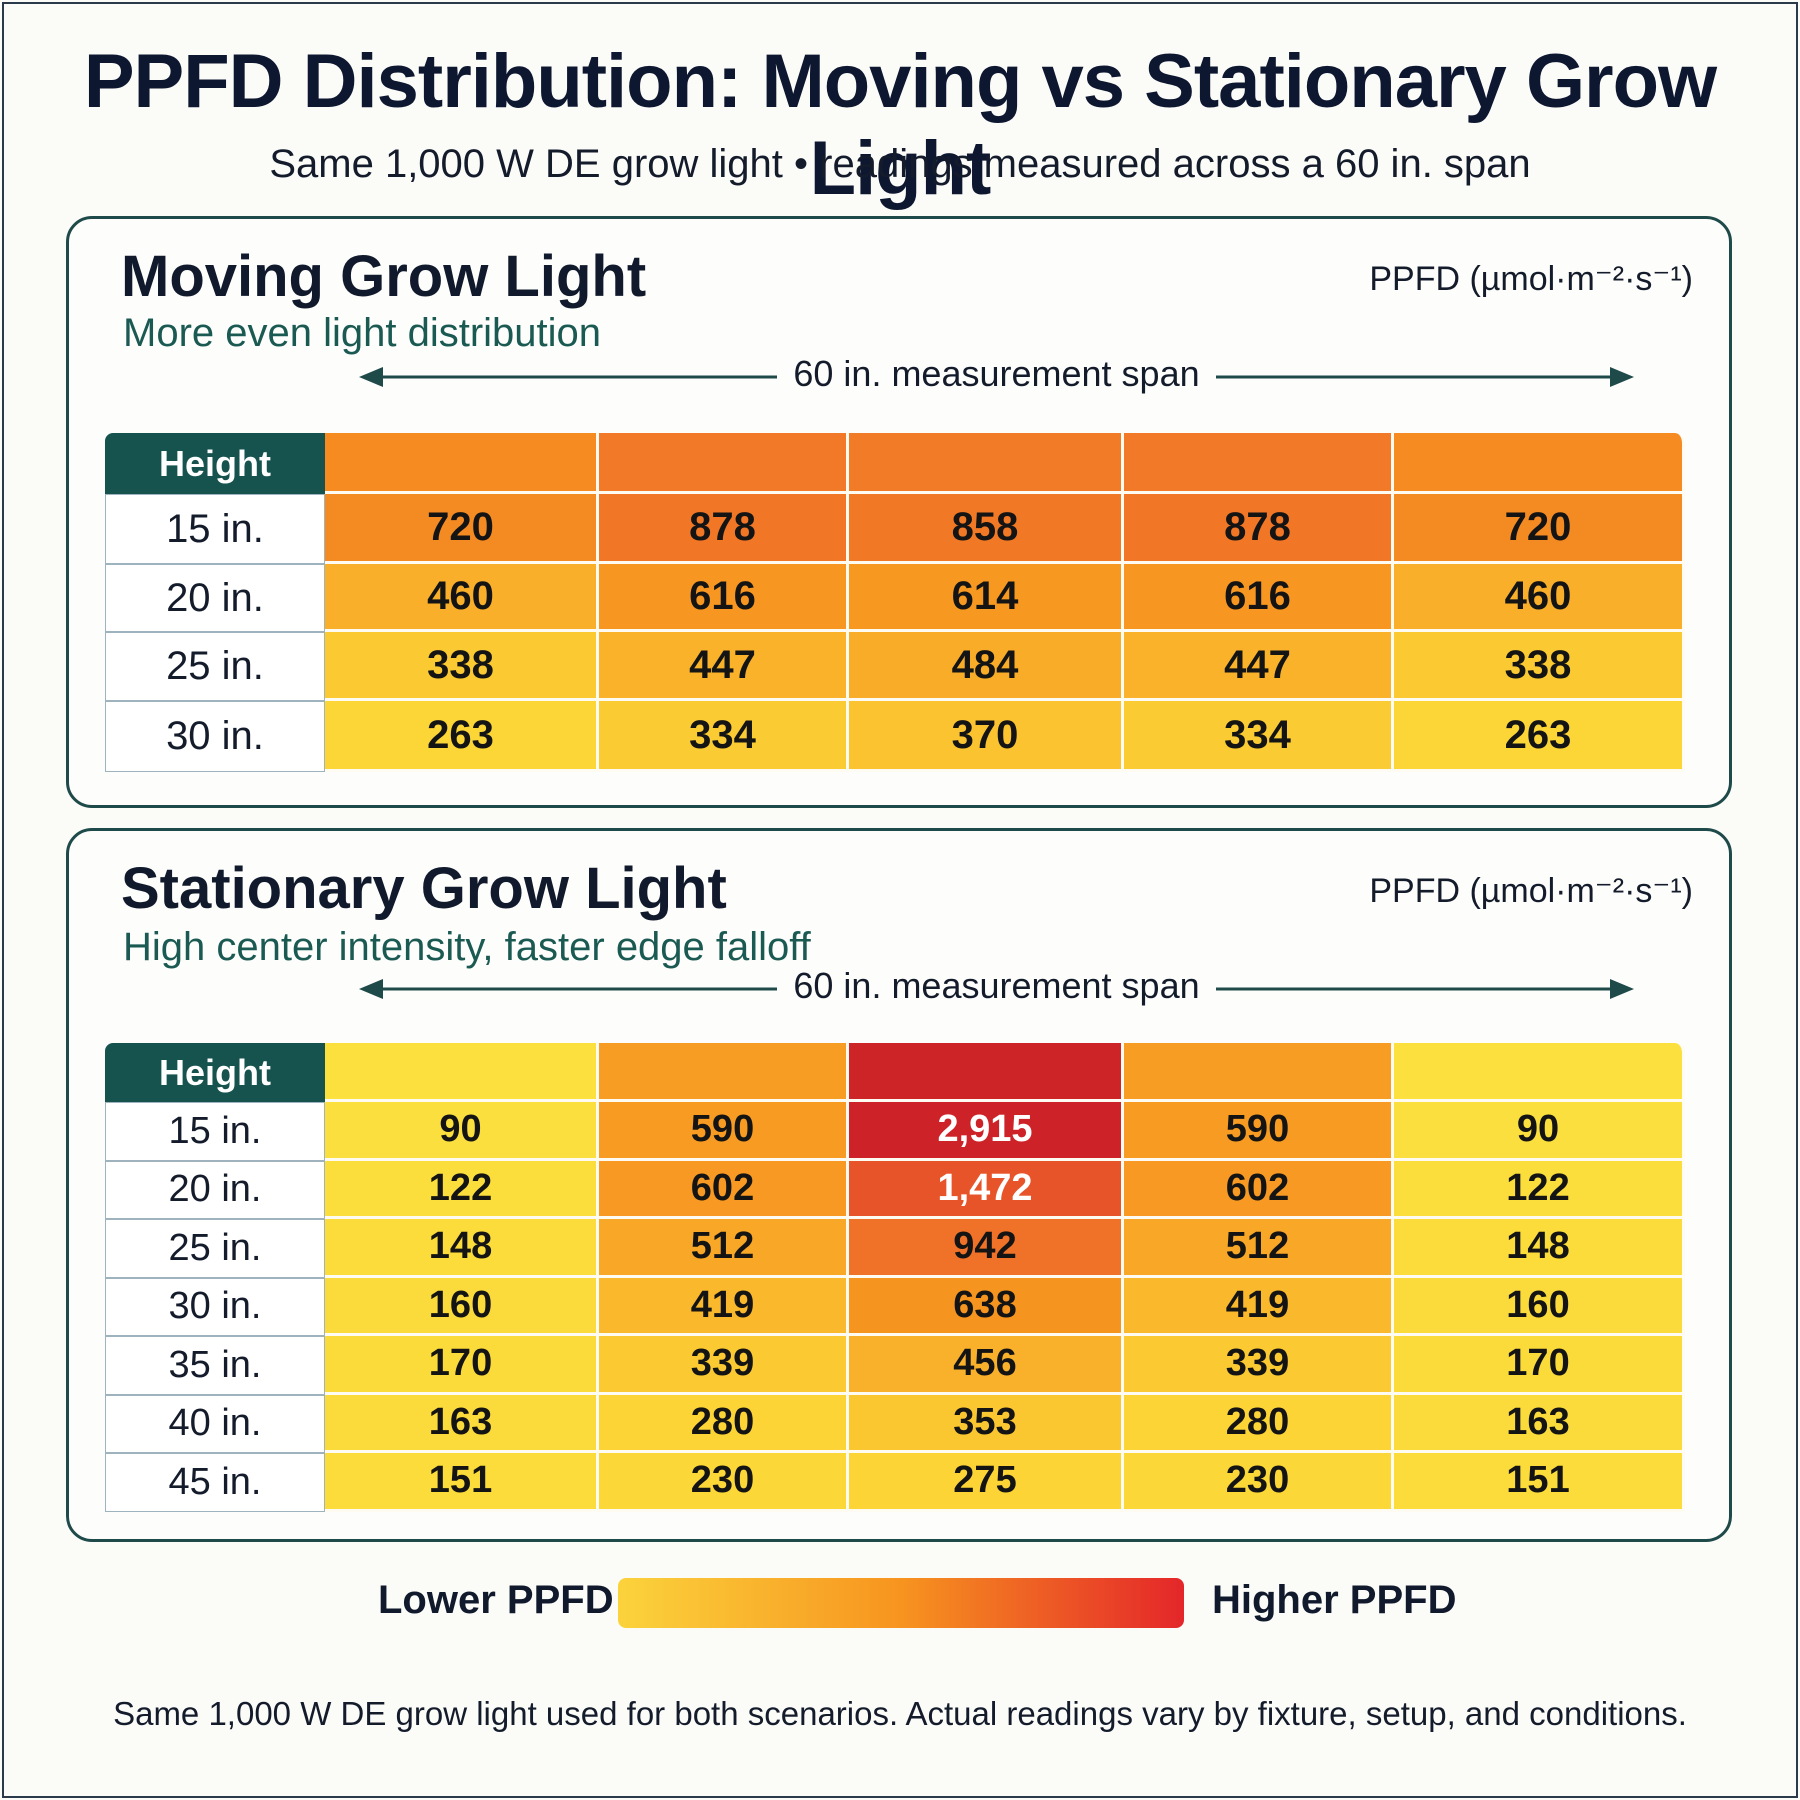  Describe the element at coordinates (986, 529) in the screenshot. I see `heatmap-cell: 858` at that location.